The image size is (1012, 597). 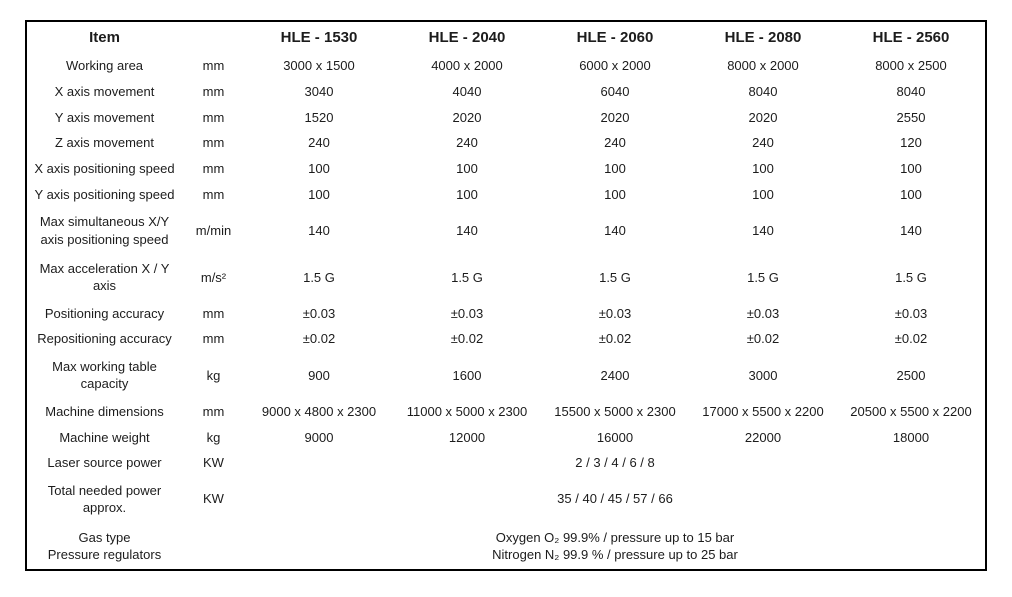 What do you see at coordinates (615, 499) in the screenshot?
I see `cell-span-value: 35 / 40 / 45 / 57 / 66` at bounding box center [615, 499].